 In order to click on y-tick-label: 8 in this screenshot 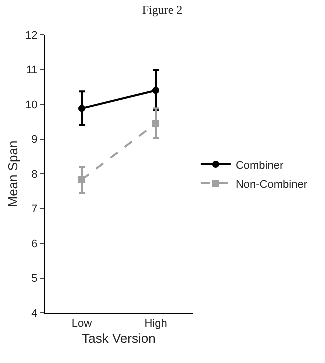, I will do `click(35, 174)`.